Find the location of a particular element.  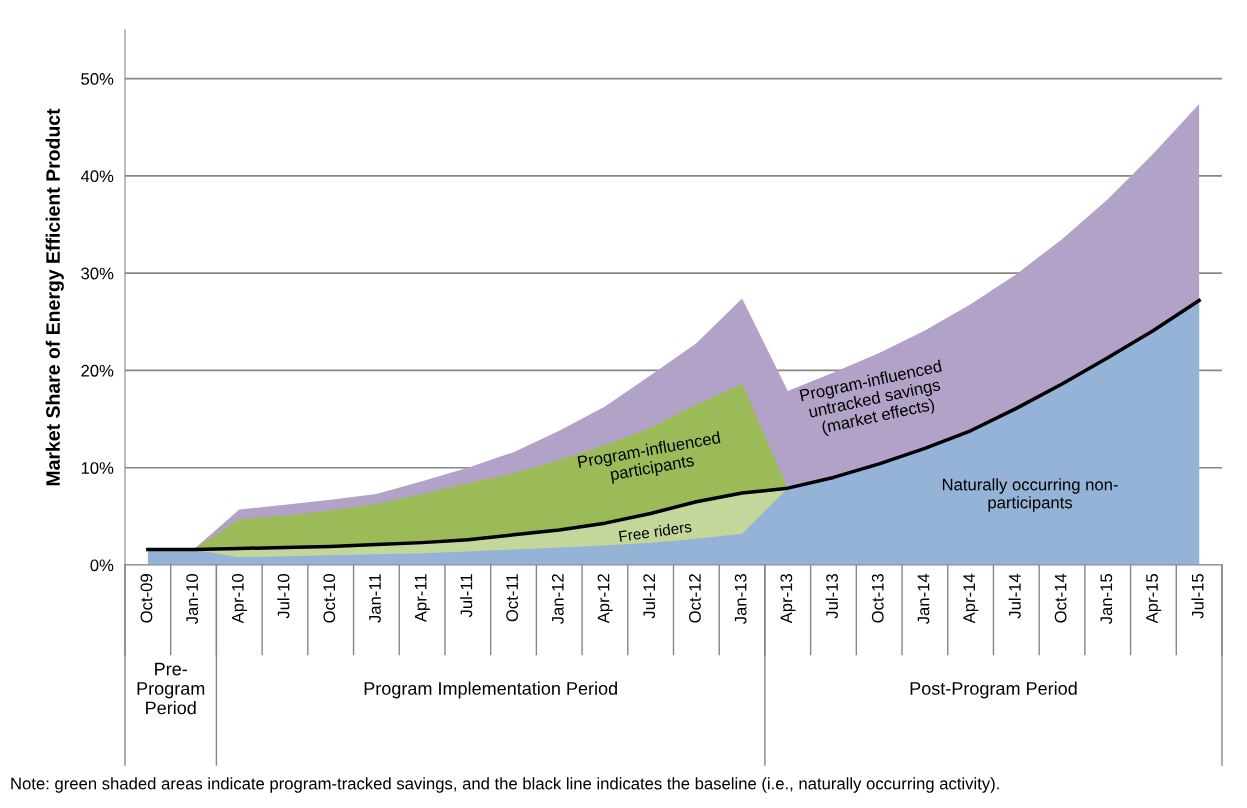

x-tick-label: Jan-14 is located at coordinates (923, 599).